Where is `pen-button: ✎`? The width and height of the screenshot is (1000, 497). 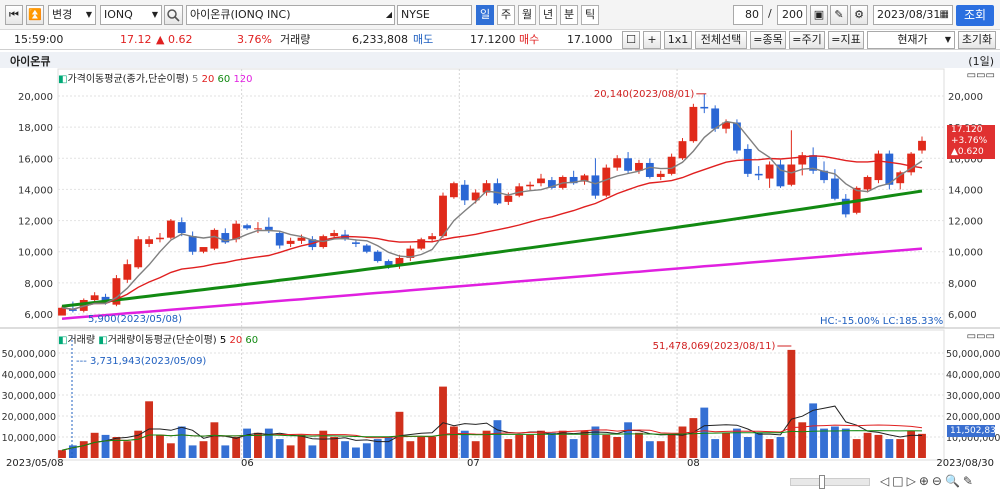 pen-button: ✎ is located at coordinates (839, 15).